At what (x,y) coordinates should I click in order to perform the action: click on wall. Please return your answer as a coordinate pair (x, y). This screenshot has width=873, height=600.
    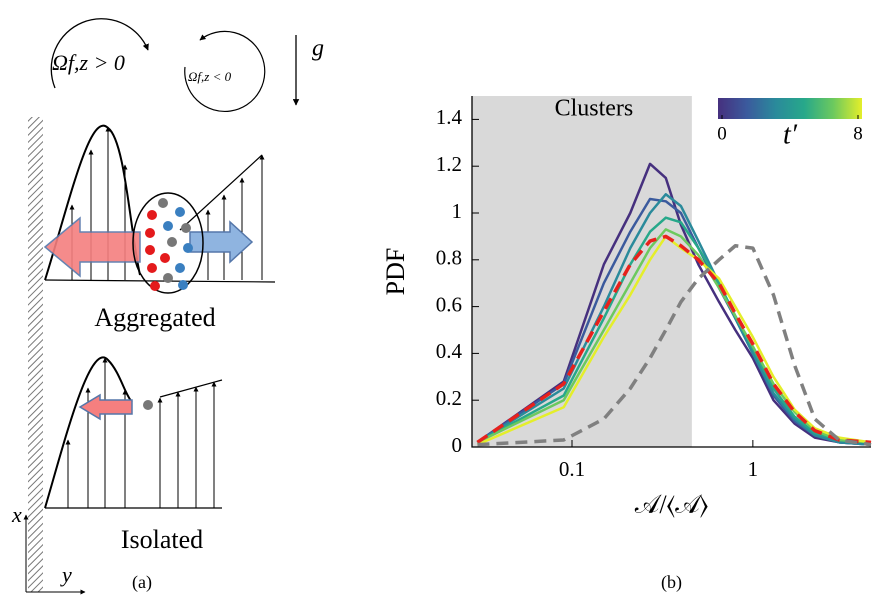
    Looking at the image, I should click on (35, 354).